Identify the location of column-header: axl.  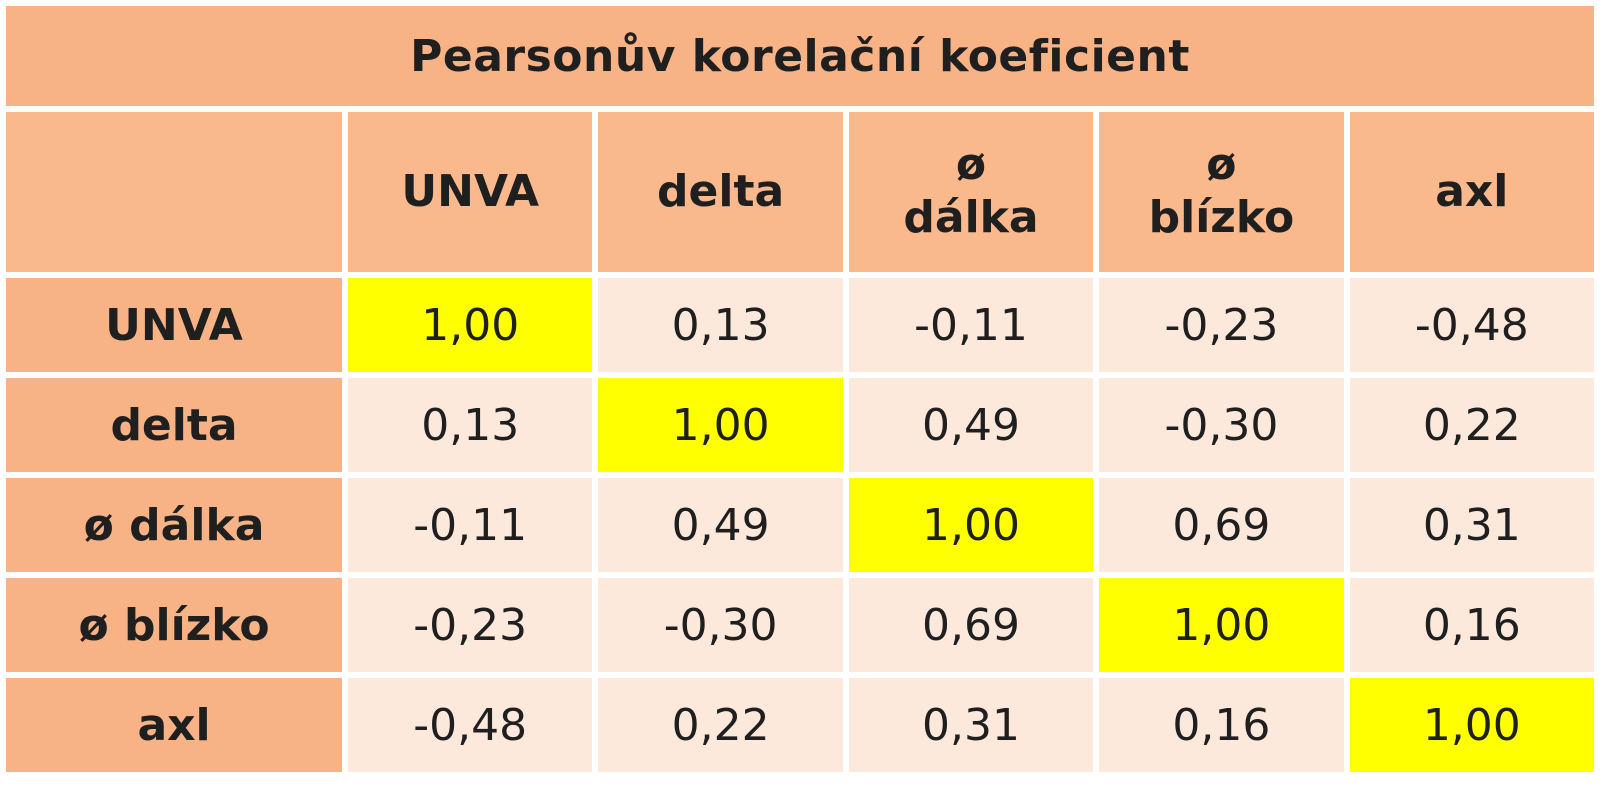
(1471, 192).